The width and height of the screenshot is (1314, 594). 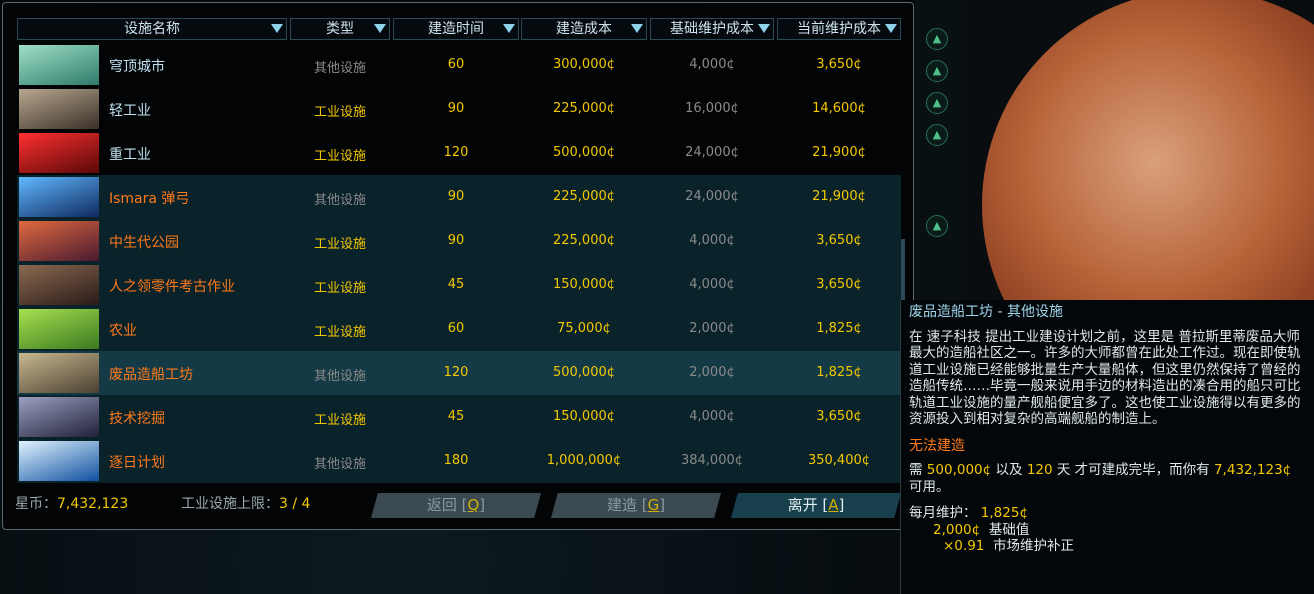 I want to click on credits-label: 星币：, so click(x=36, y=504).